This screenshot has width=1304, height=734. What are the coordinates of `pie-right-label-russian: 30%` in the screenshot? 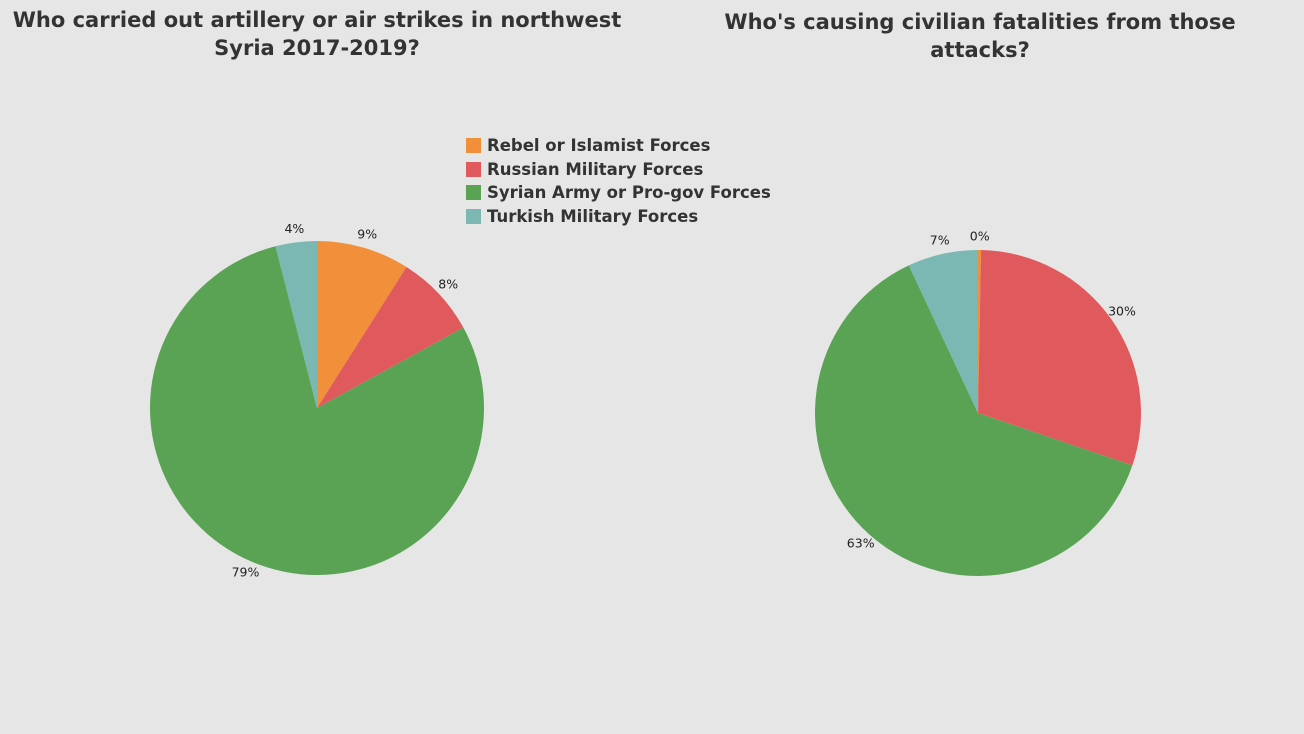 It's located at (1122, 310).